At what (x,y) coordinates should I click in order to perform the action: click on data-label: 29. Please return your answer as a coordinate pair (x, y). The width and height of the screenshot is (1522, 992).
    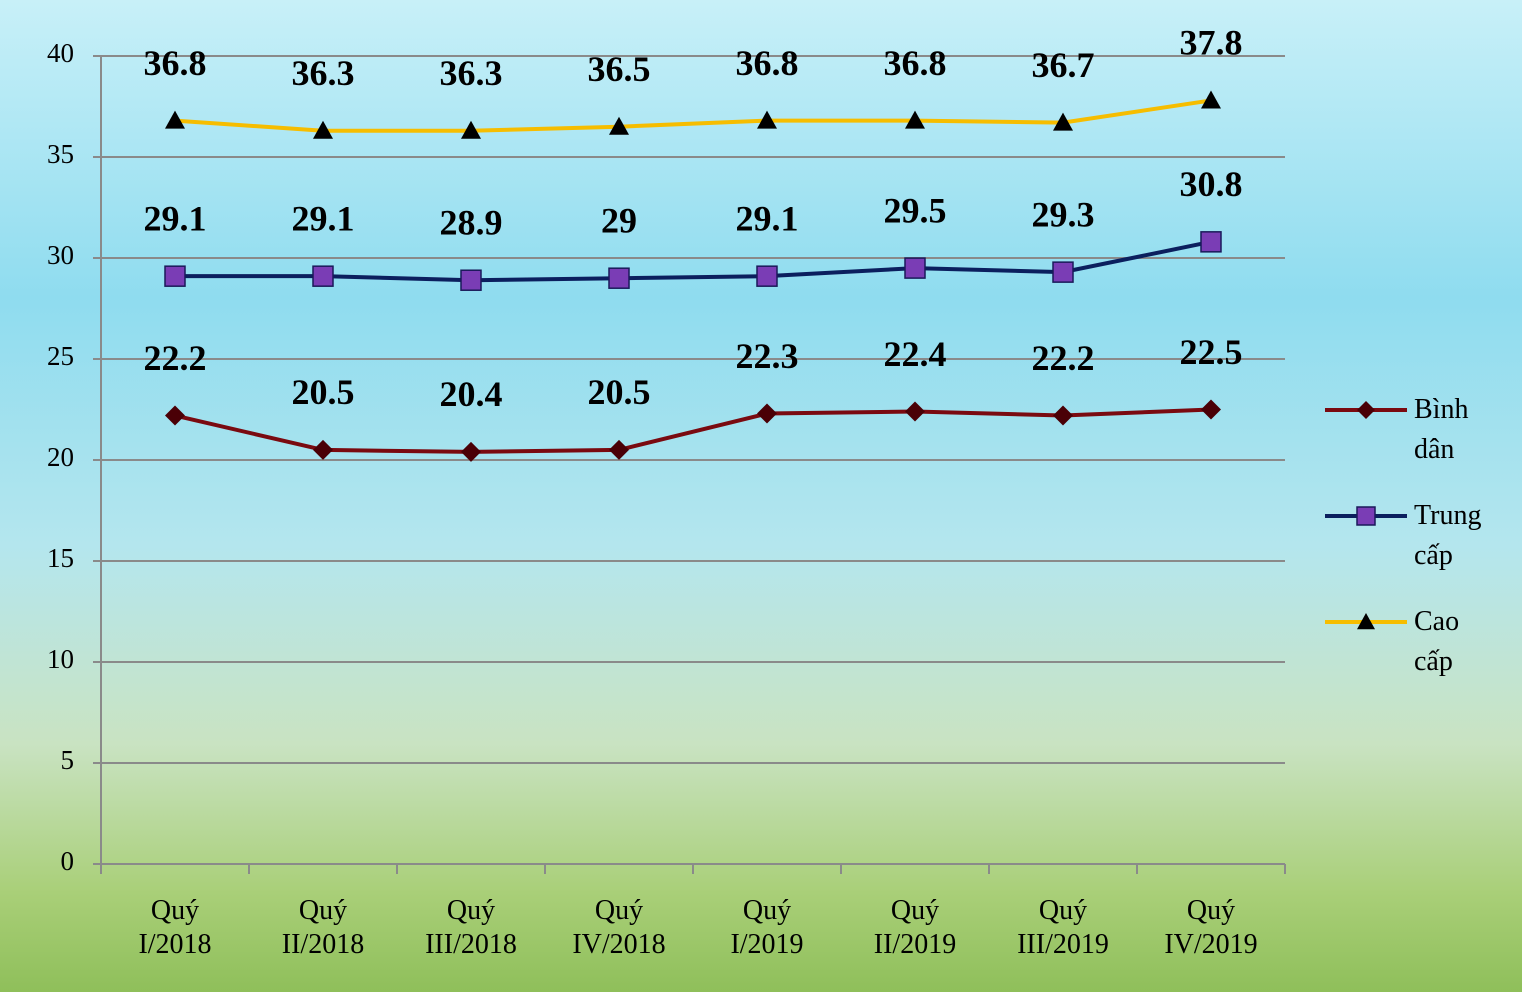
    Looking at the image, I should click on (619, 220).